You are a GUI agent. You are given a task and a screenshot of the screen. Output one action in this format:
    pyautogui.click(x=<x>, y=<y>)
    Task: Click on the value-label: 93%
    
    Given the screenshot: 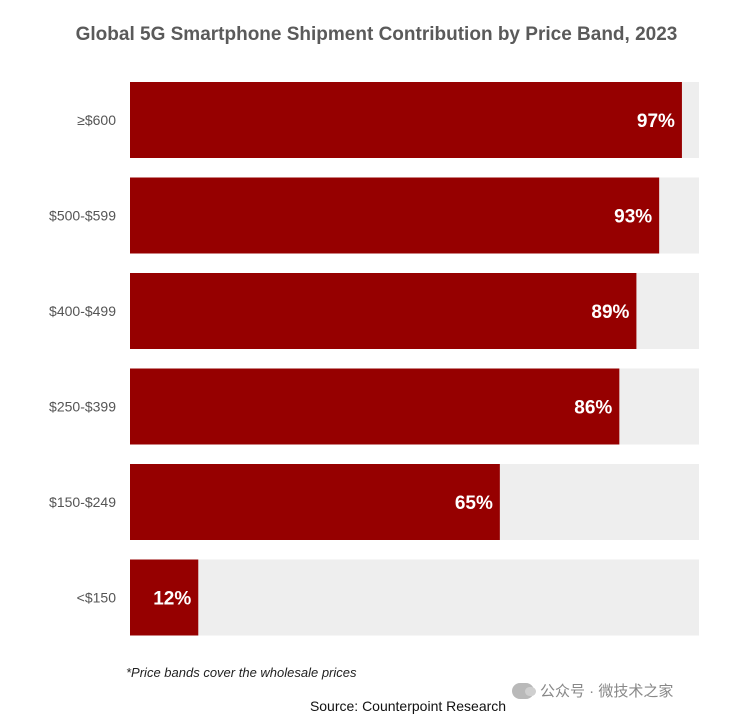 What is the action you would take?
    pyautogui.click(x=633, y=217)
    